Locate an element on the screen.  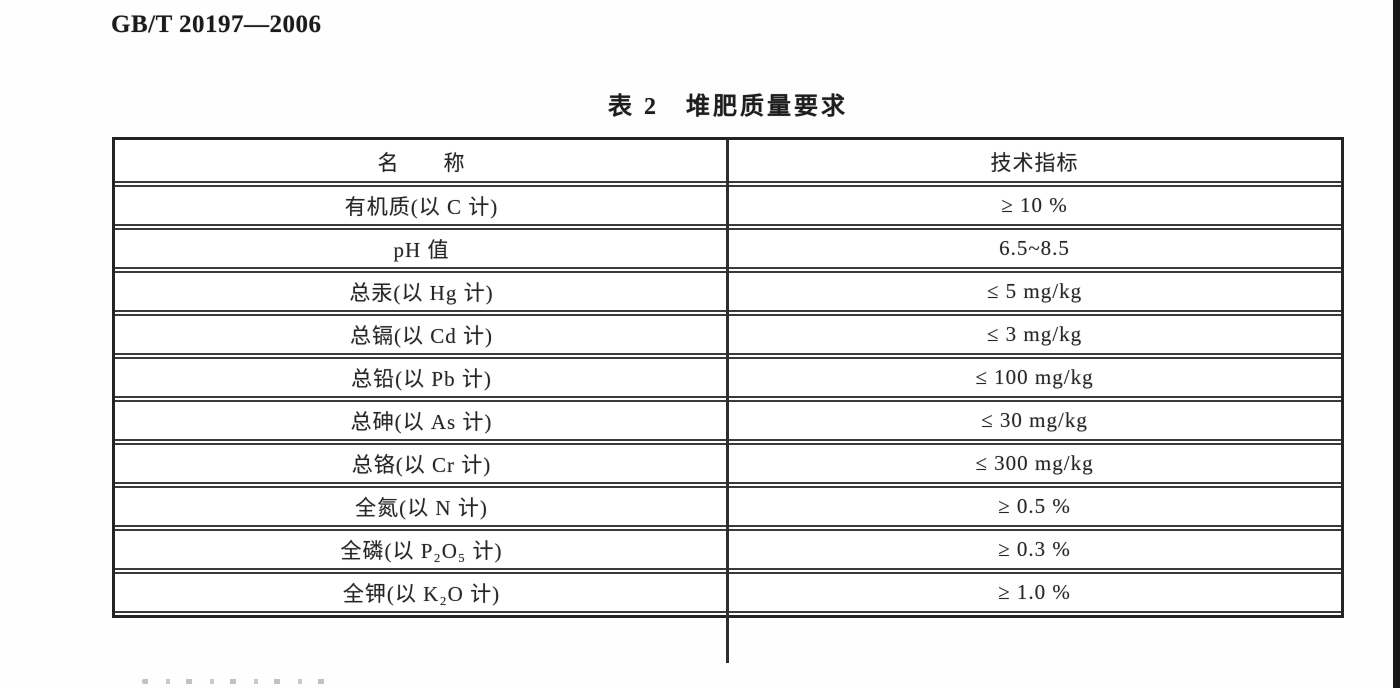
parameter-value: ≤ 300 mg/kg is located at coordinates (1034, 463).